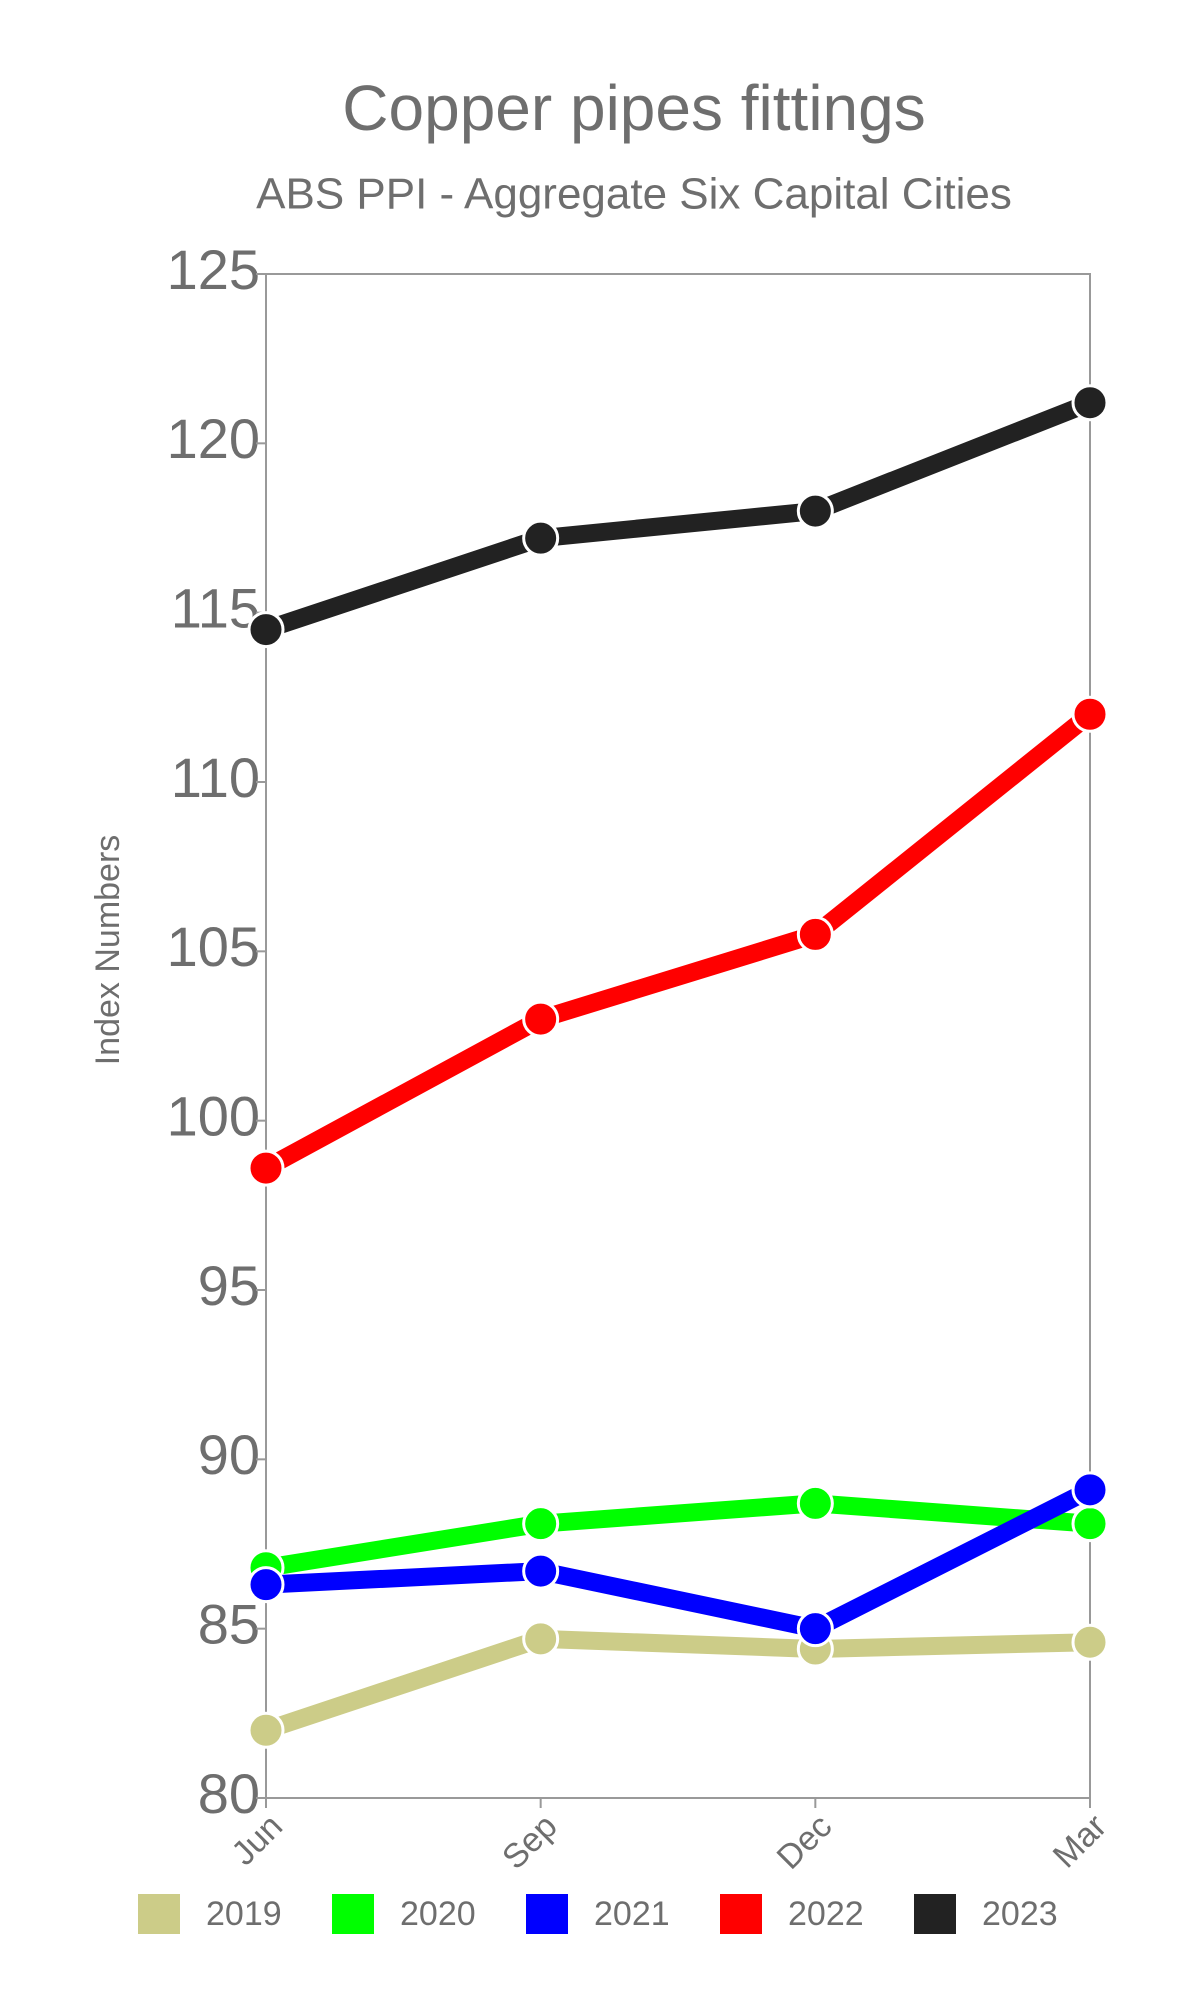 The image size is (1200, 2000). I want to click on y-tick-label: 90, so click(229, 1454).